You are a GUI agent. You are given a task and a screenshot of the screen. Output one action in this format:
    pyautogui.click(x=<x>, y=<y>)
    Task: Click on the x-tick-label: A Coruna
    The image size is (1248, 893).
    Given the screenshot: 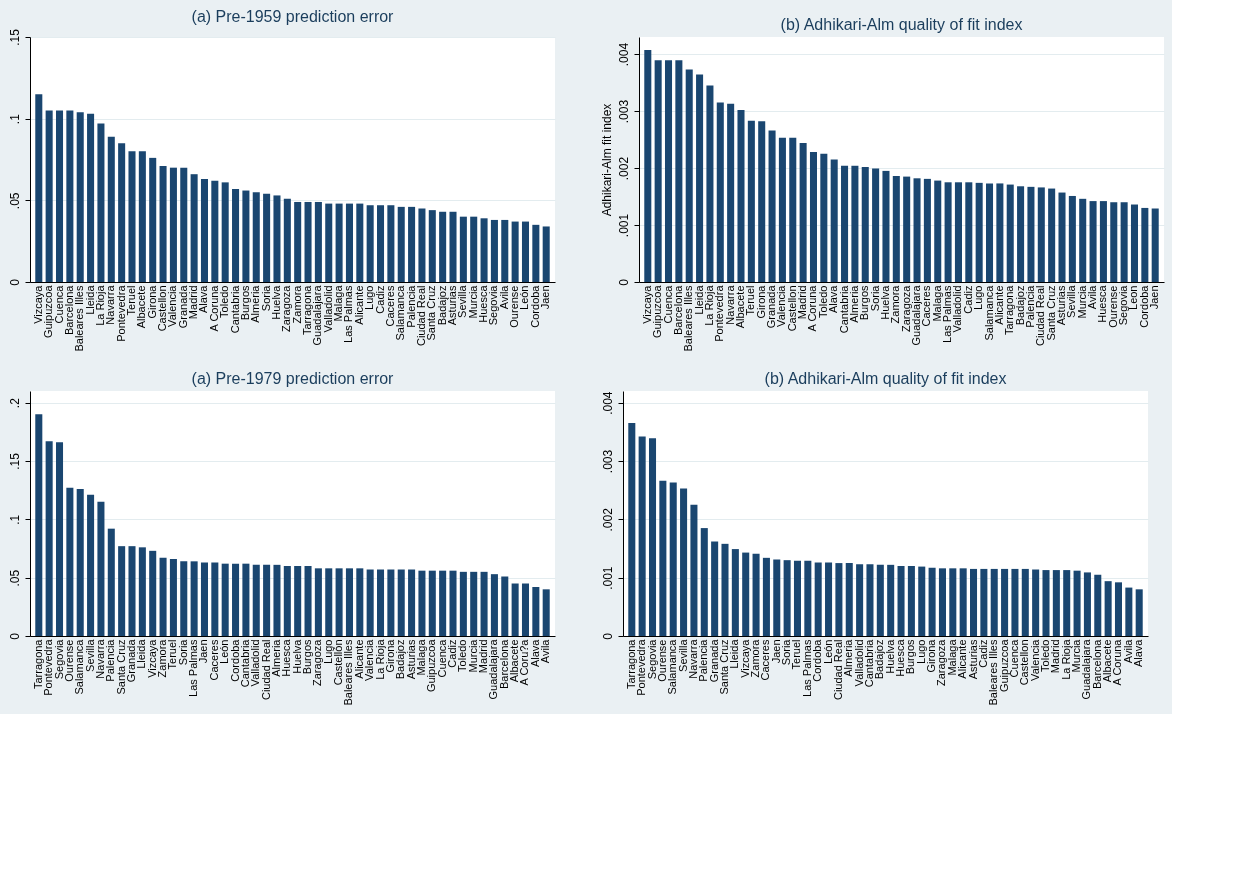 What is the action you would take?
    pyautogui.click(x=1117, y=662)
    